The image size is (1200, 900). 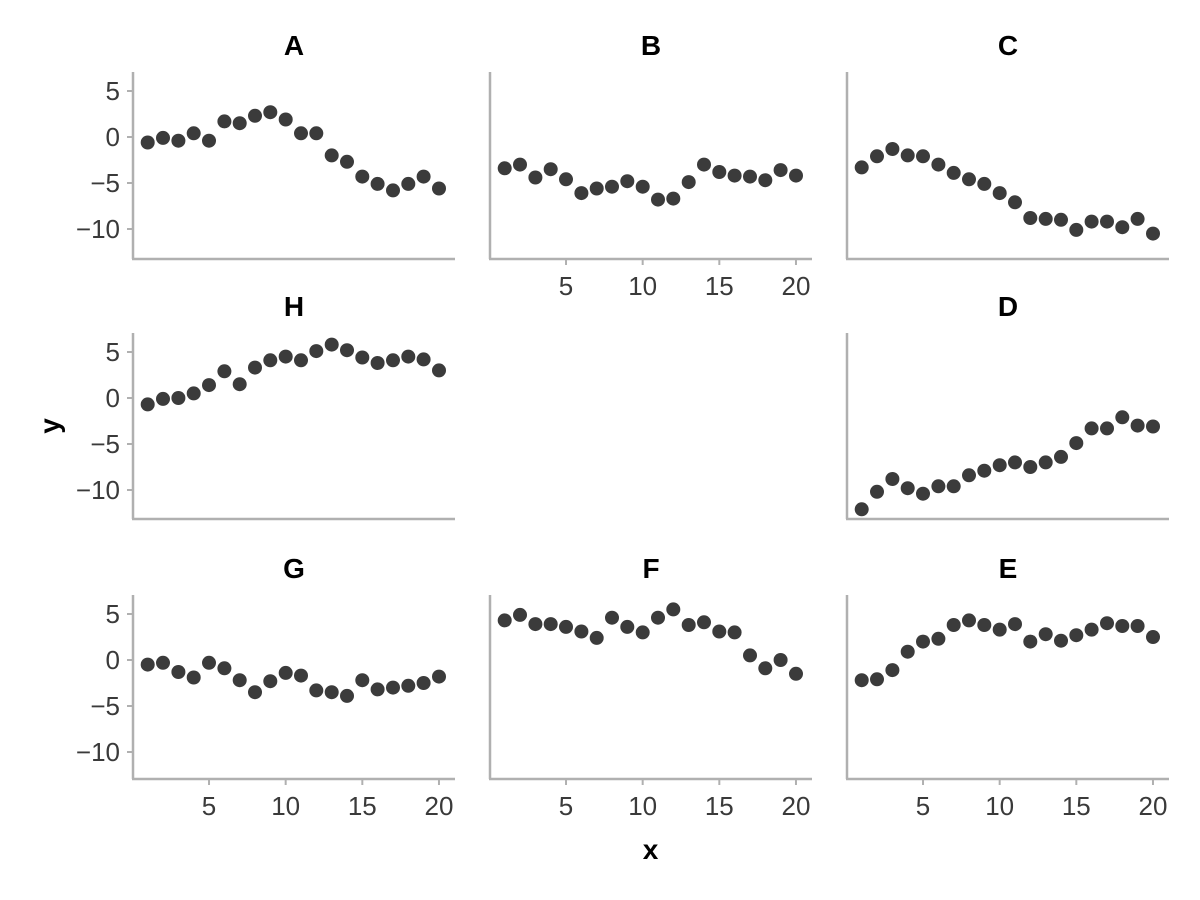 I want to click on panel-title: A, so click(x=294, y=45).